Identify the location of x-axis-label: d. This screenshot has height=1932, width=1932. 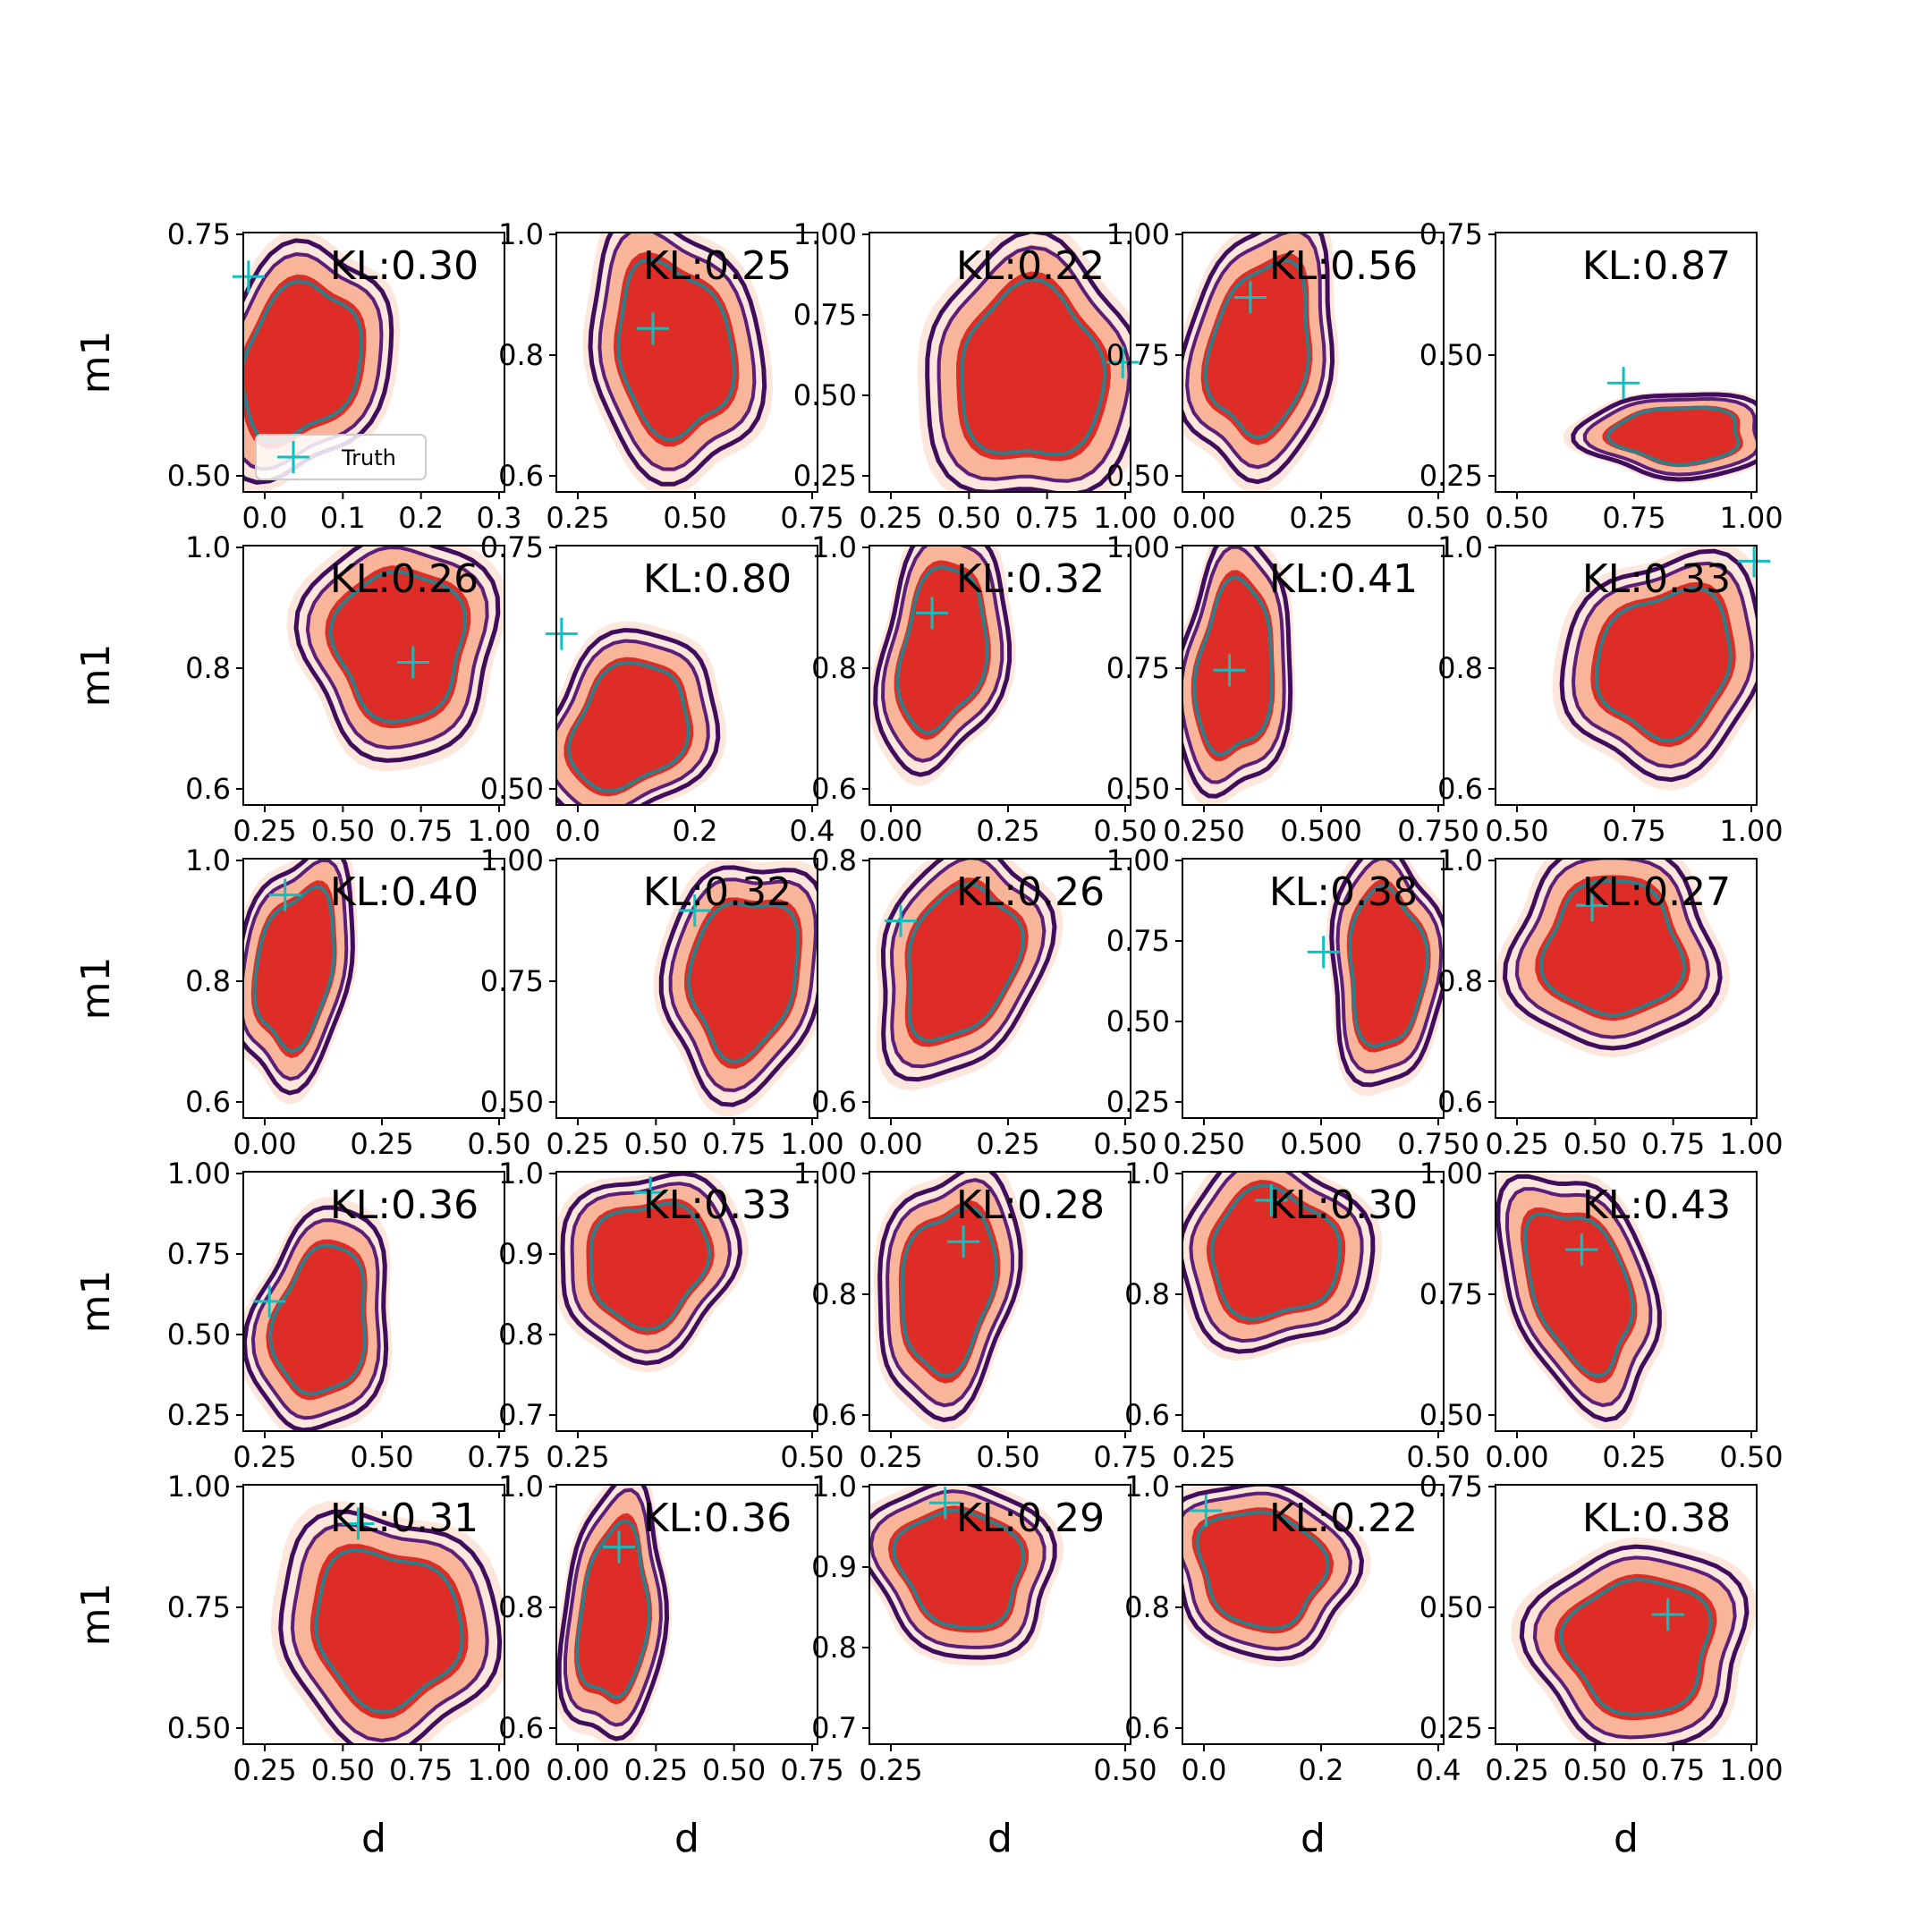
(1626, 1838).